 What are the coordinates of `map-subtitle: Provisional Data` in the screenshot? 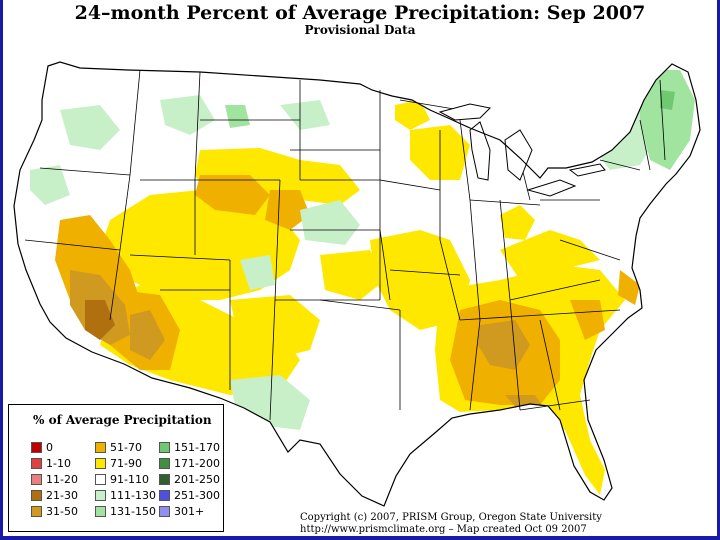 It's located at (360, 30).